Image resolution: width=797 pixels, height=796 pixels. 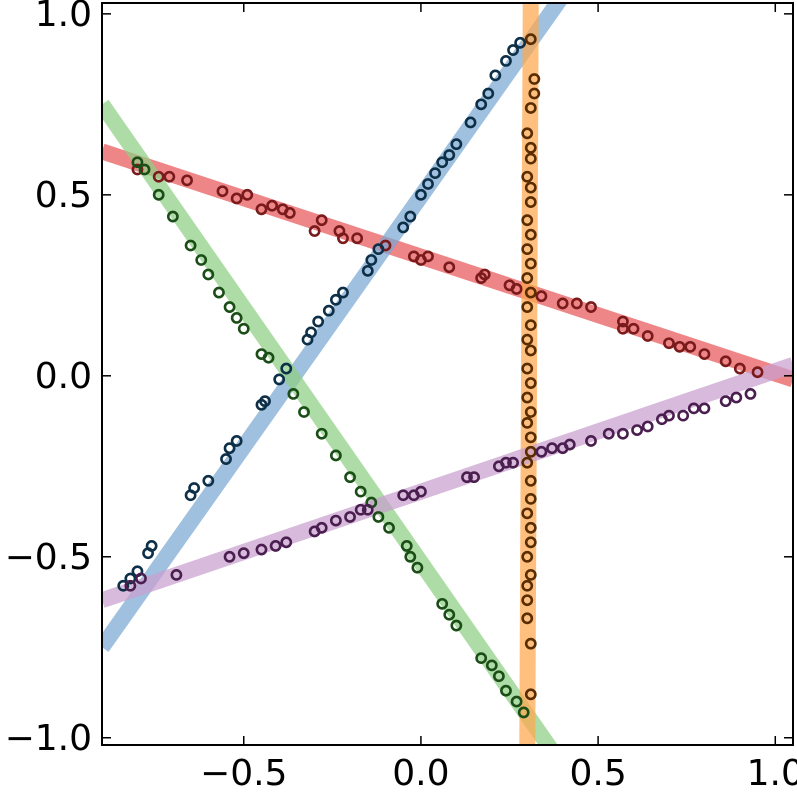 I want to click on x-tick-label: 1.0, so click(x=772, y=773).